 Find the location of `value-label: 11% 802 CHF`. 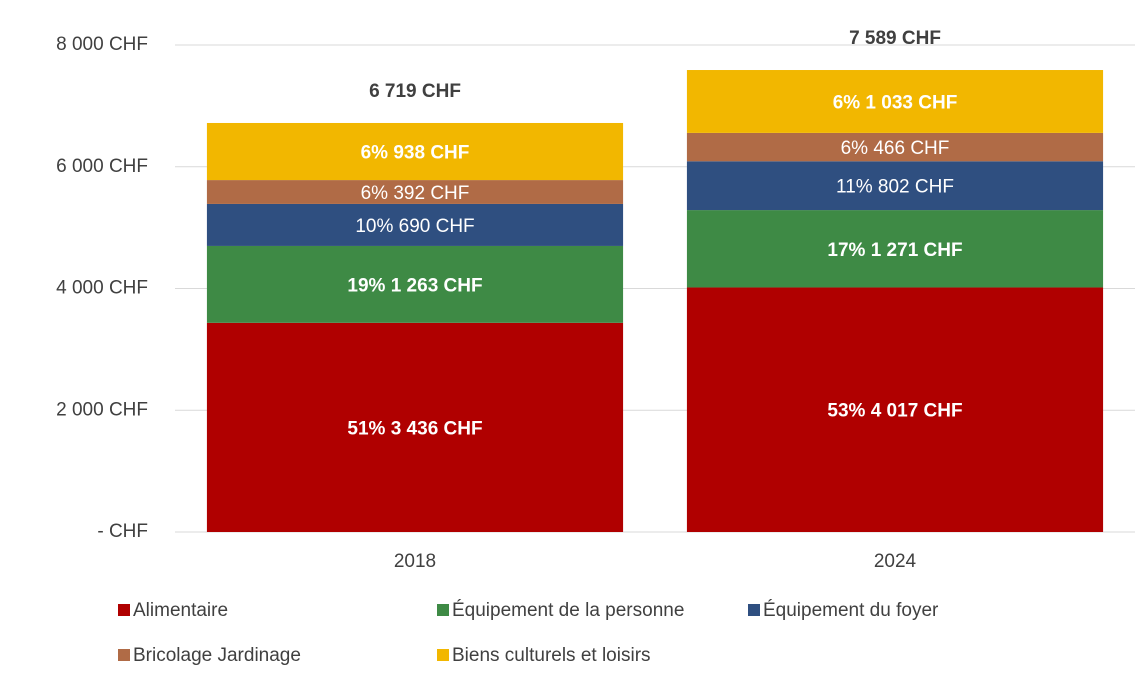

value-label: 11% 802 CHF is located at coordinates (895, 187).